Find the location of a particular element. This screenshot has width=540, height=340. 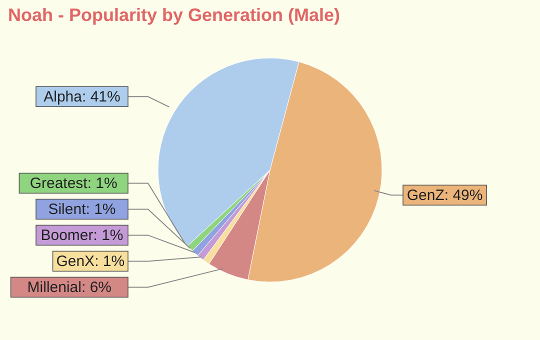

slice-label: Silent is located at coordinates (67, 209).